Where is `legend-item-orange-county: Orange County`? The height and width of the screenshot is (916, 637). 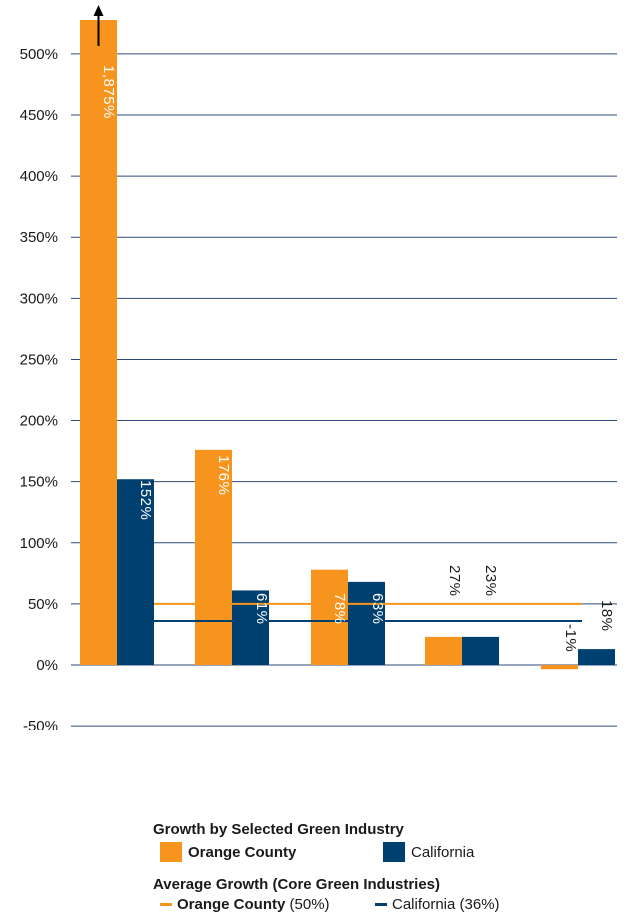 legend-item-orange-county: Orange County is located at coordinates (228, 852).